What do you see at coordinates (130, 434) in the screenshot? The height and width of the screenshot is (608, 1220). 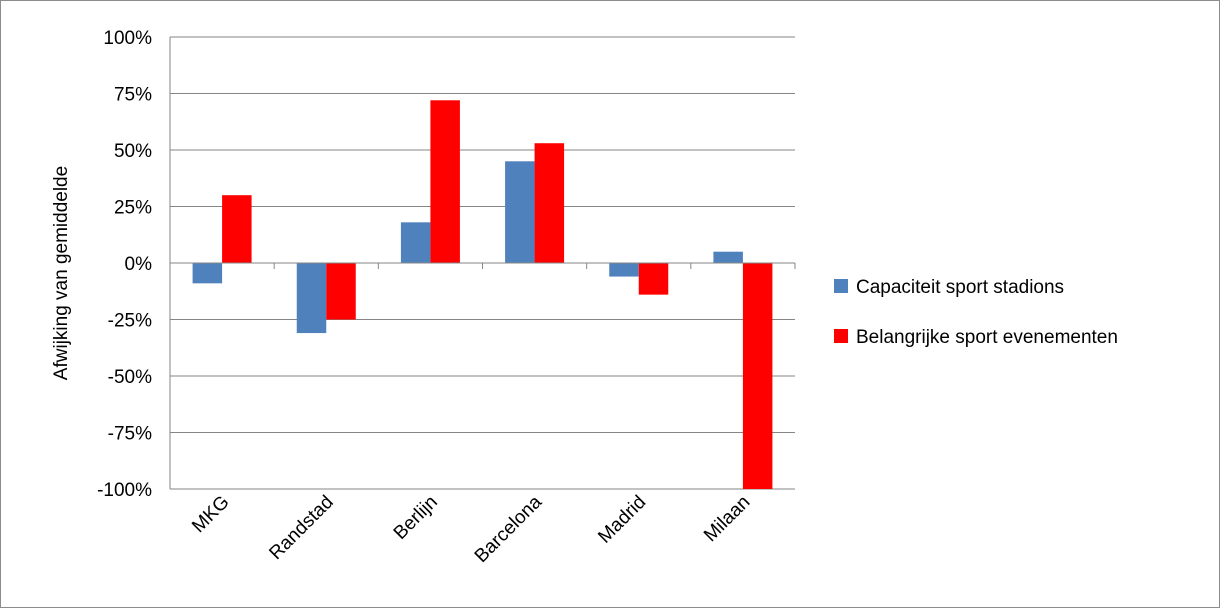 I see `y-tick-label: -75%` at bounding box center [130, 434].